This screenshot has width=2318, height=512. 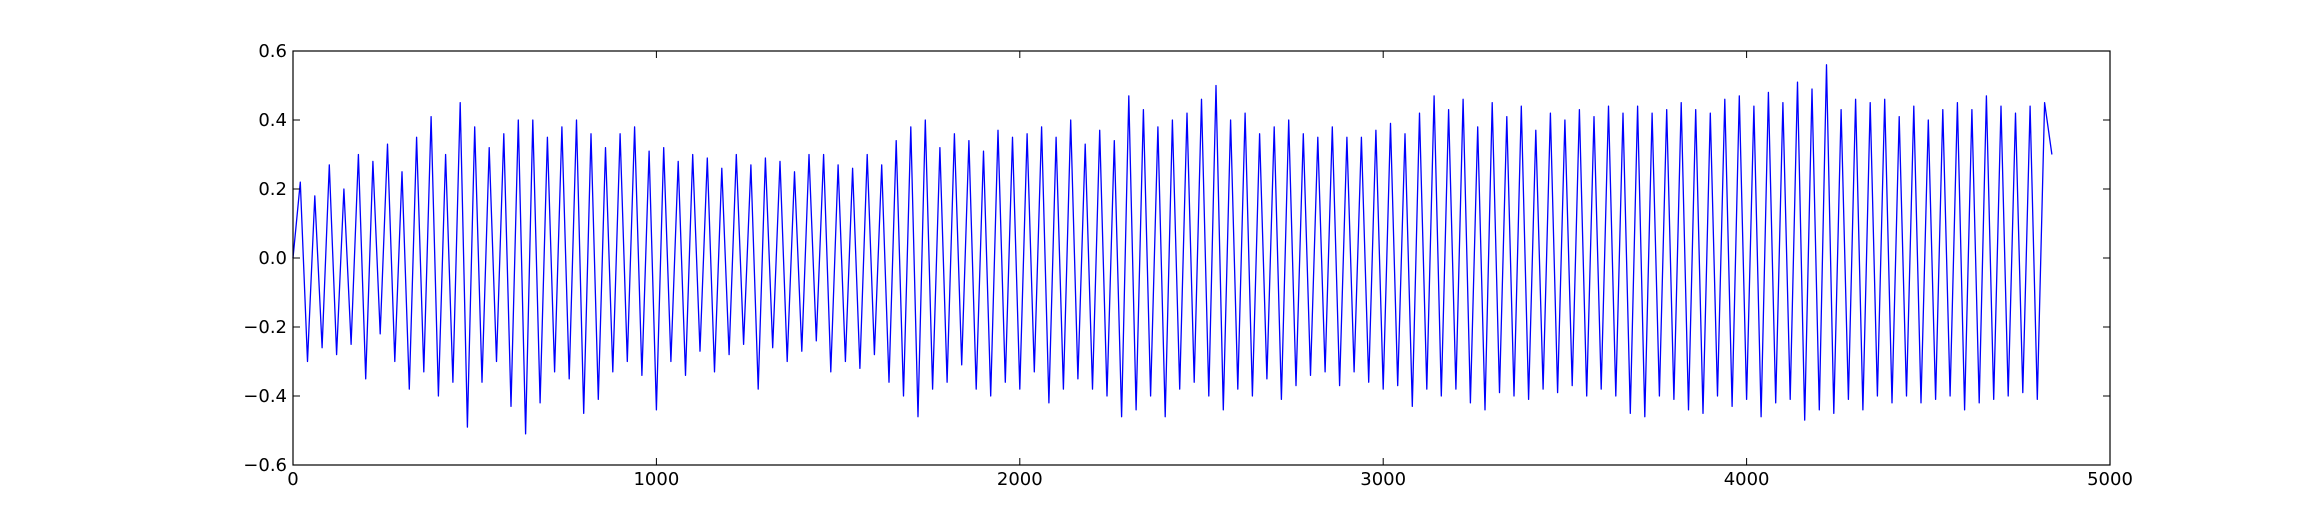 I want to click on y-tick-label: 0.6, so click(x=272, y=51).